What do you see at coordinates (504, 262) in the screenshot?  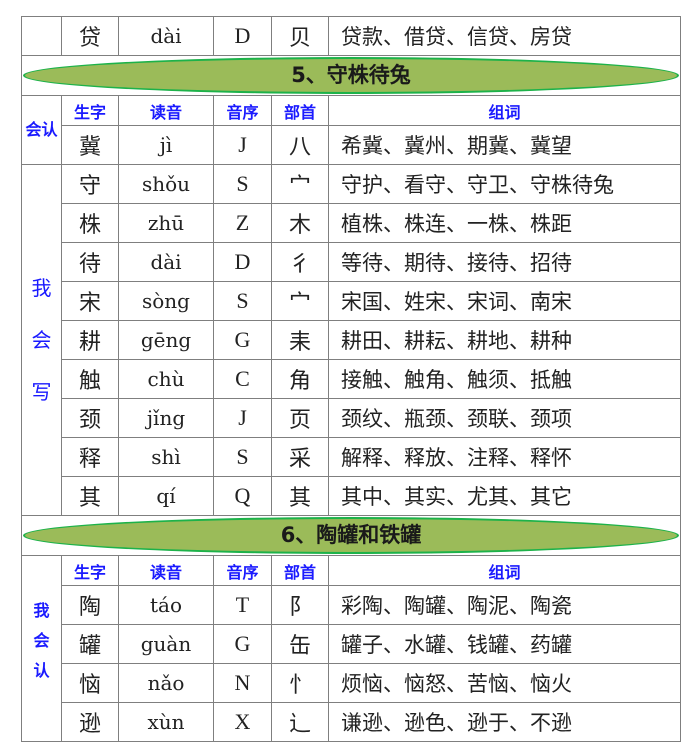 I see `words-cell: 等待、期待、接待、招待` at bounding box center [504, 262].